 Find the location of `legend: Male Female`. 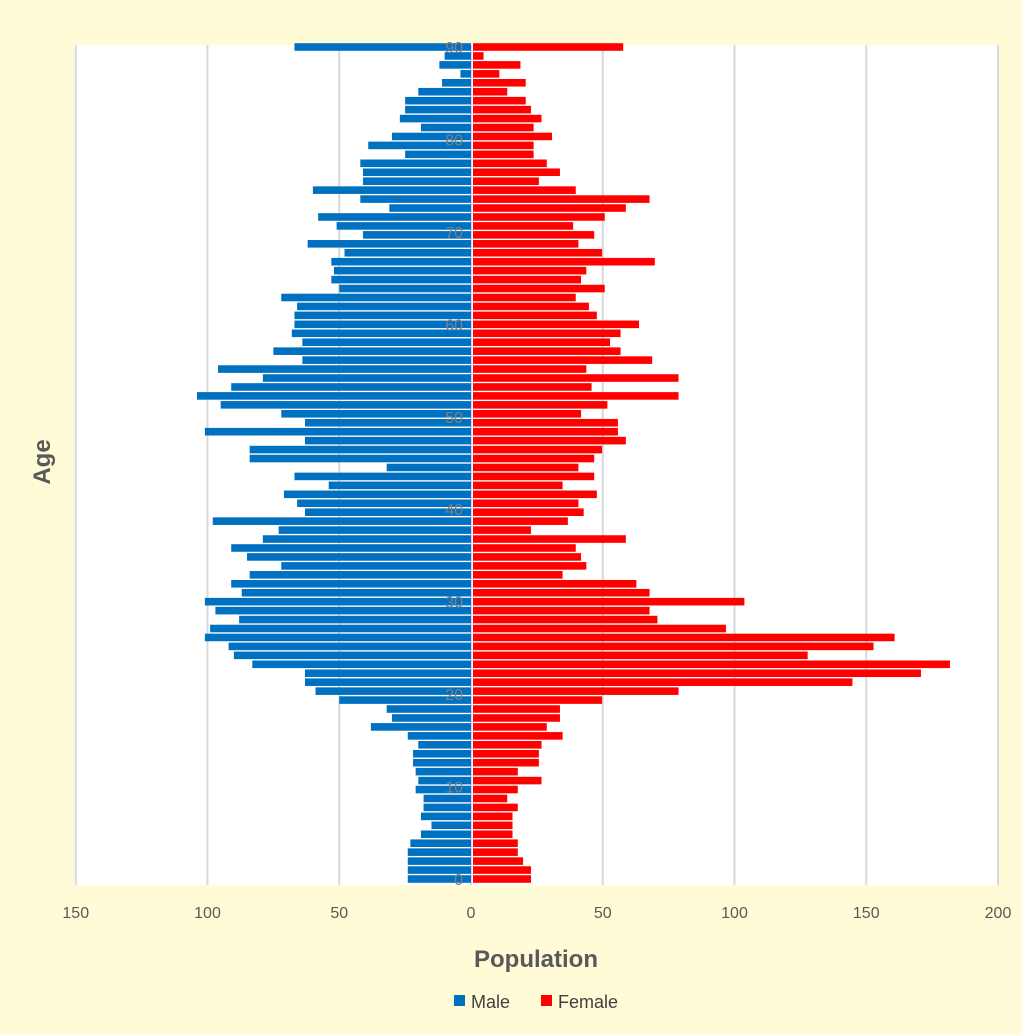

legend: Male Female is located at coordinates (536, 1002).